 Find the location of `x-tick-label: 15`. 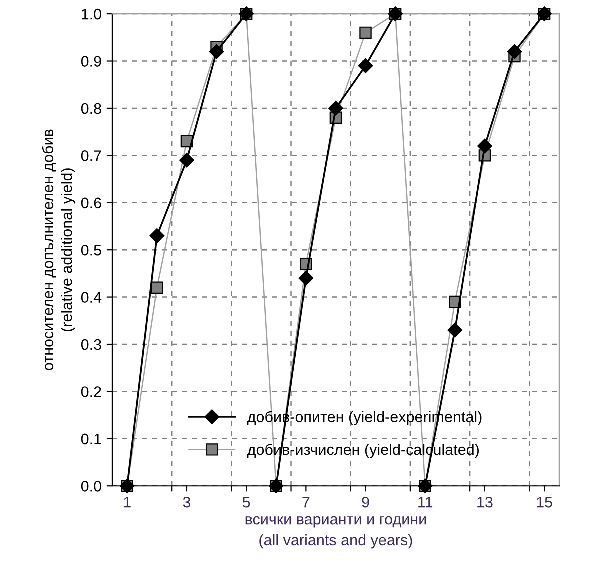

x-tick-label: 15 is located at coordinates (544, 502).